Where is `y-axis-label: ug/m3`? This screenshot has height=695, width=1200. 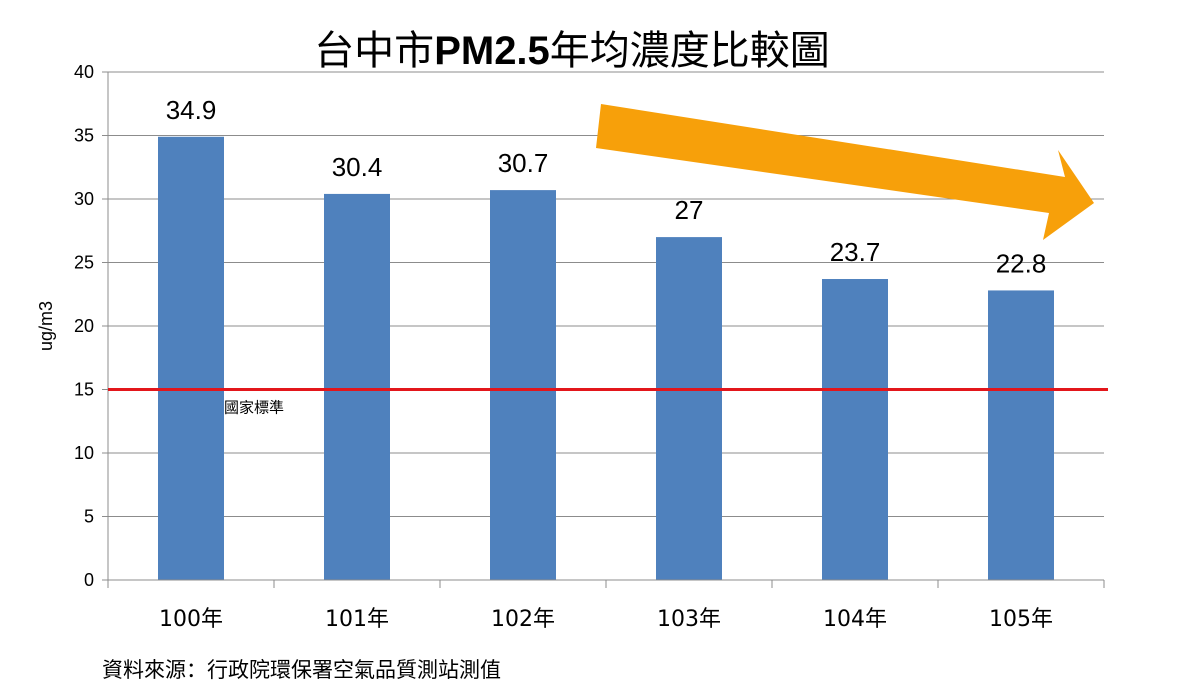
y-axis-label: ug/m3 is located at coordinates (46, 326).